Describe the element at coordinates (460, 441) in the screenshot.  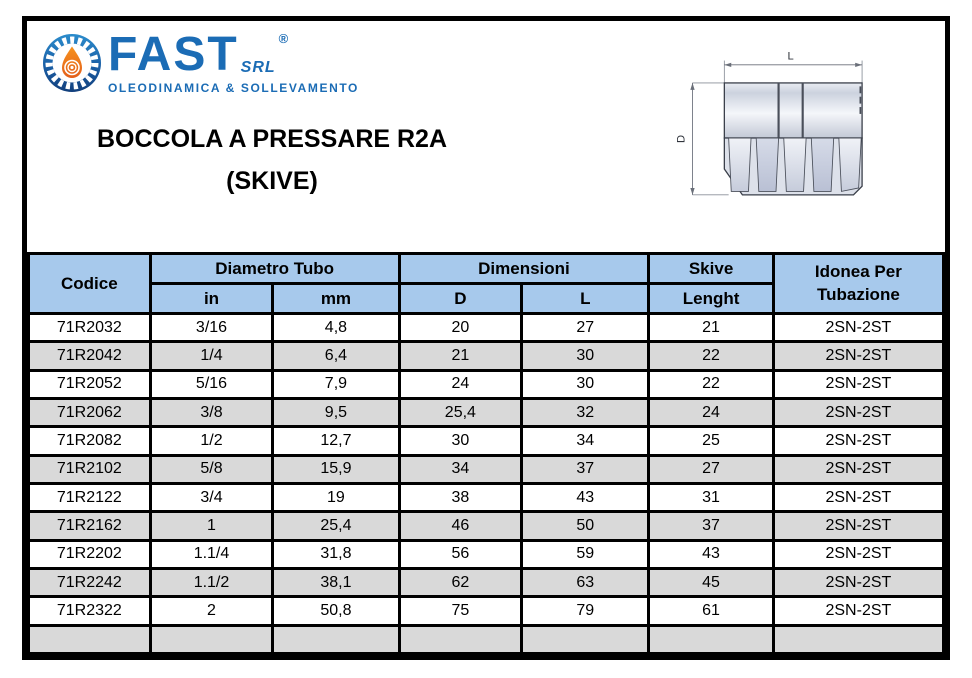
I see `cell-dim-d: 30` at that location.